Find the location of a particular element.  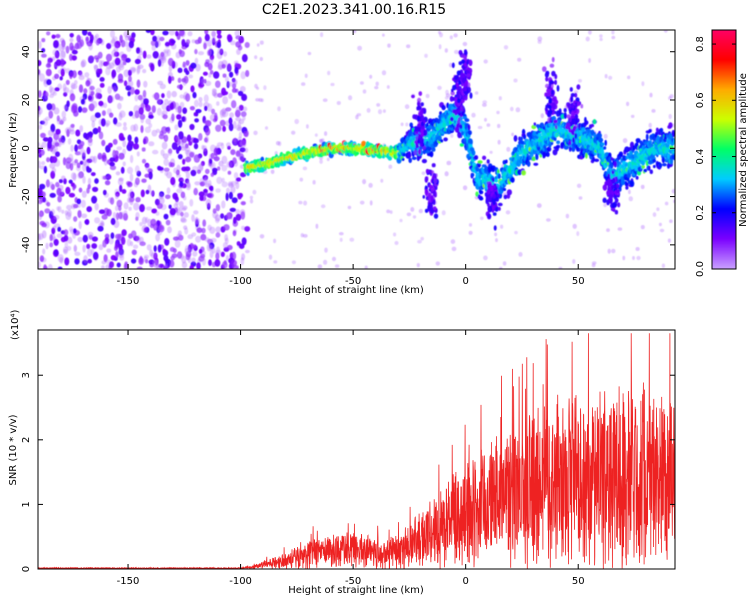

spectrogram-y-tick-label: -40 is located at coordinates (26, 245).